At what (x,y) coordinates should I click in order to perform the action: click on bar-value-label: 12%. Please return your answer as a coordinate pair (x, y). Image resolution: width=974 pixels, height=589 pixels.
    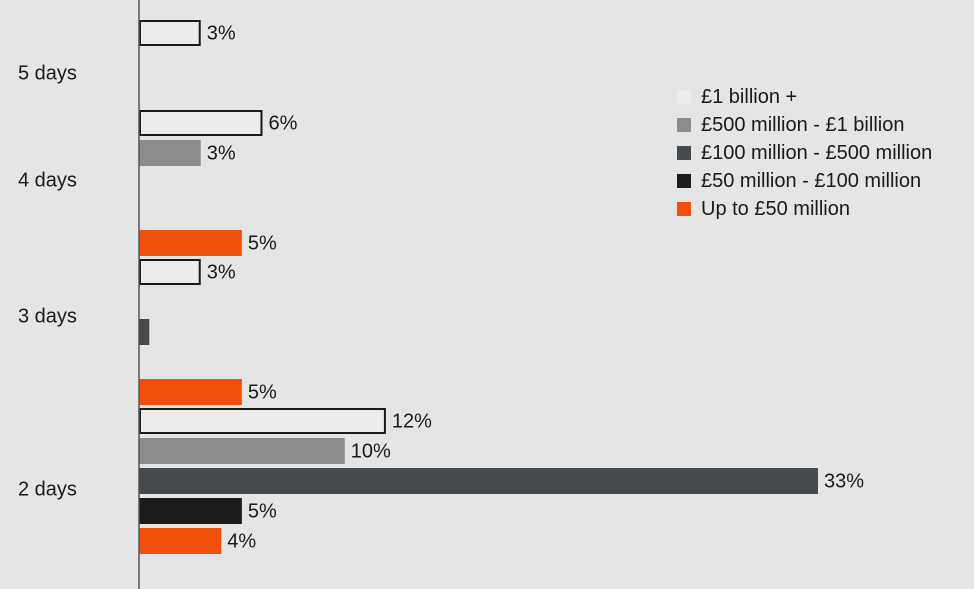
    Looking at the image, I should click on (412, 421).